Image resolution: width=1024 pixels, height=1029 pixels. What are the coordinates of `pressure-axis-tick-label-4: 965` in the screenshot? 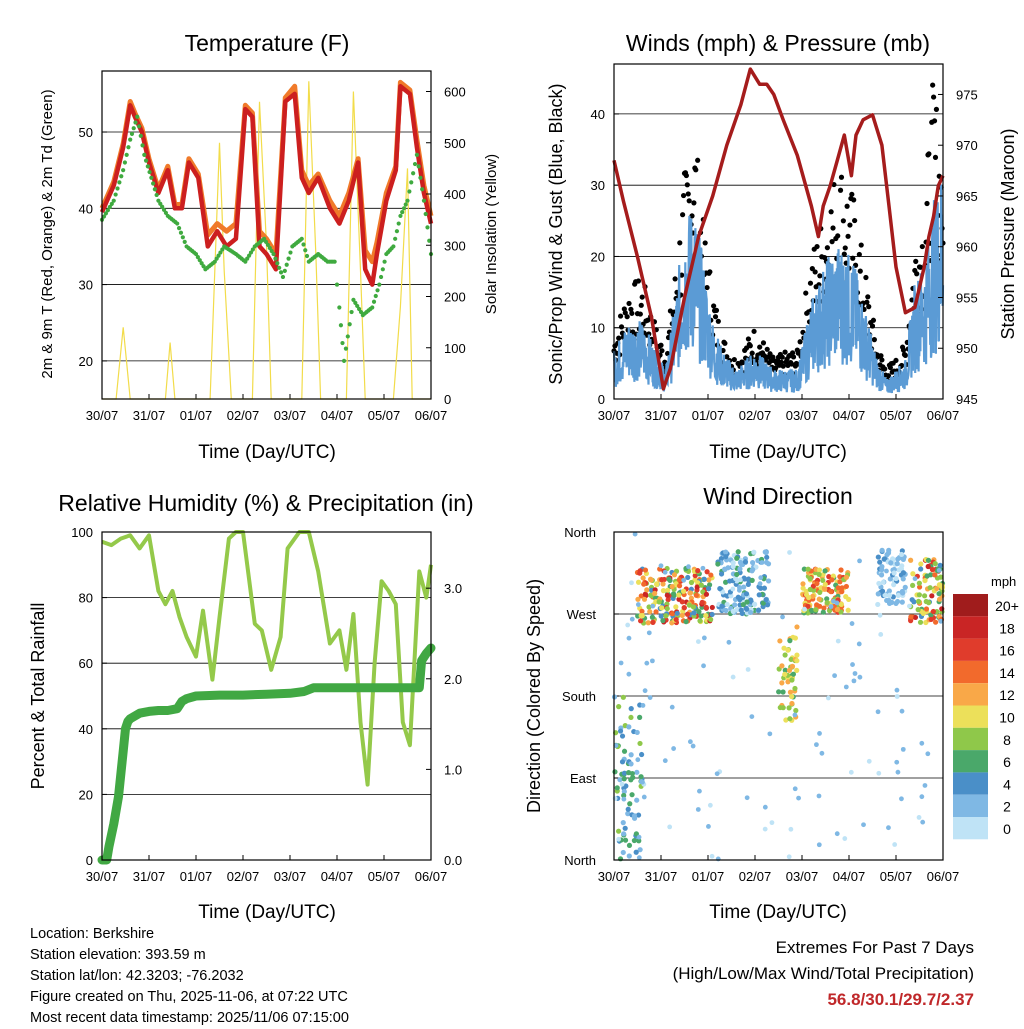 It's located at (967, 196).